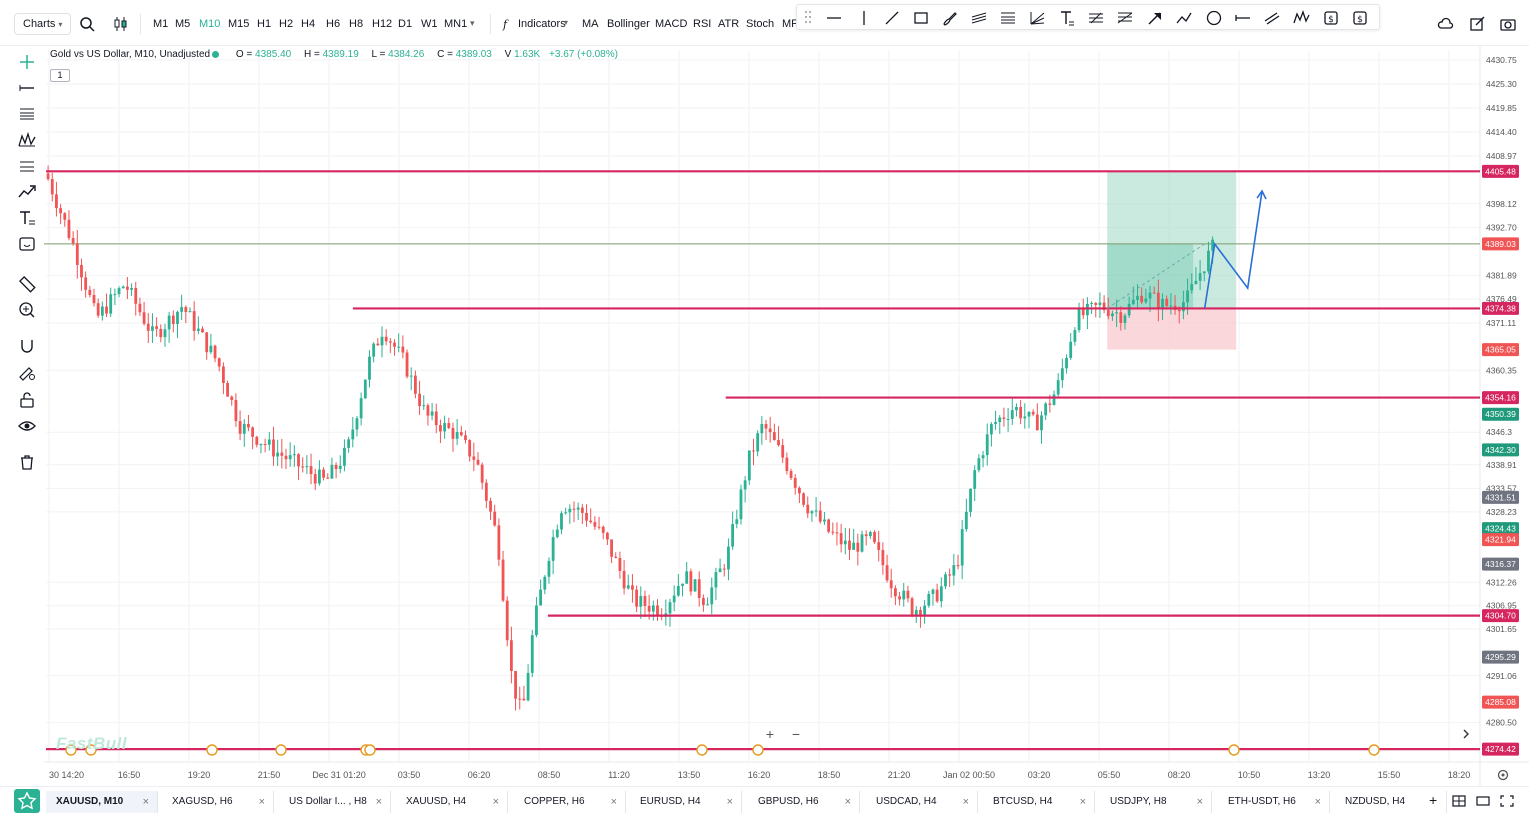  I want to click on timeframe-h6-button: H6, so click(333, 24).